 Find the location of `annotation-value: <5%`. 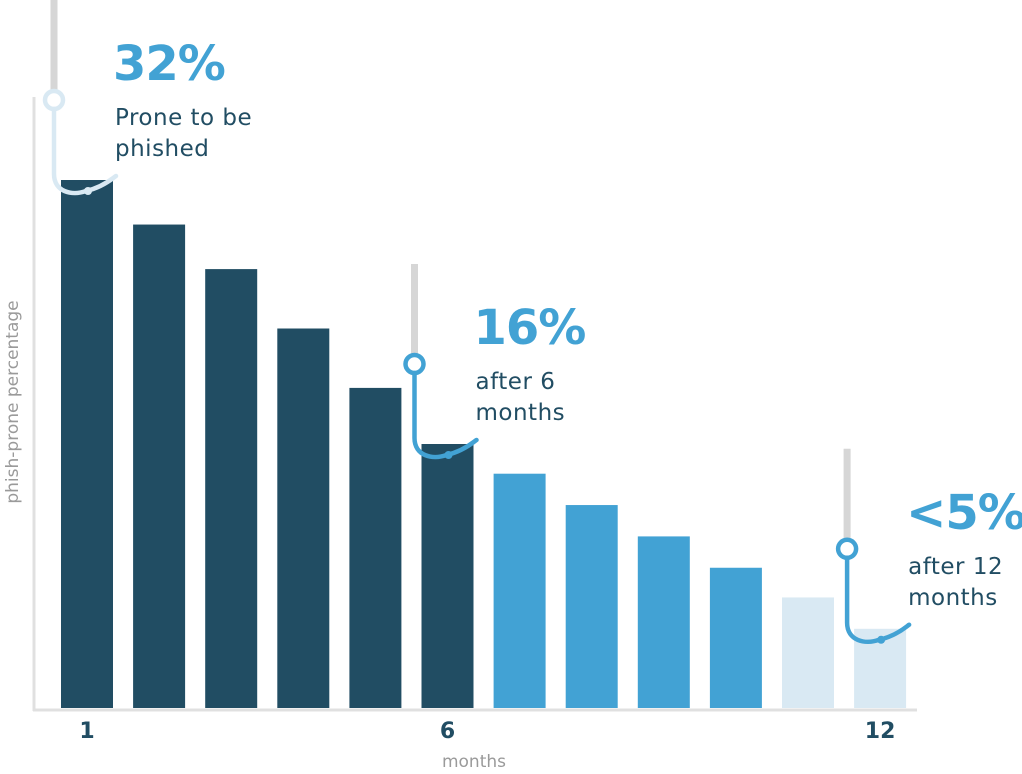

annotation-value: <5% is located at coordinates (964, 513).